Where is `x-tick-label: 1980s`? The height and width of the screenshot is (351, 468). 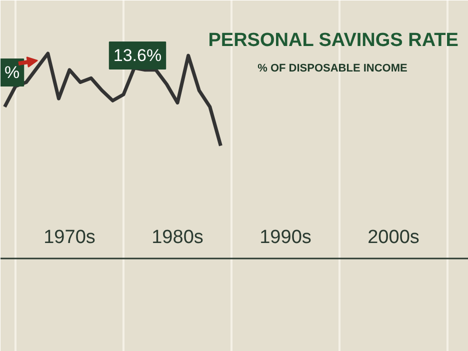 x-tick-label: 1980s is located at coordinates (178, 237).